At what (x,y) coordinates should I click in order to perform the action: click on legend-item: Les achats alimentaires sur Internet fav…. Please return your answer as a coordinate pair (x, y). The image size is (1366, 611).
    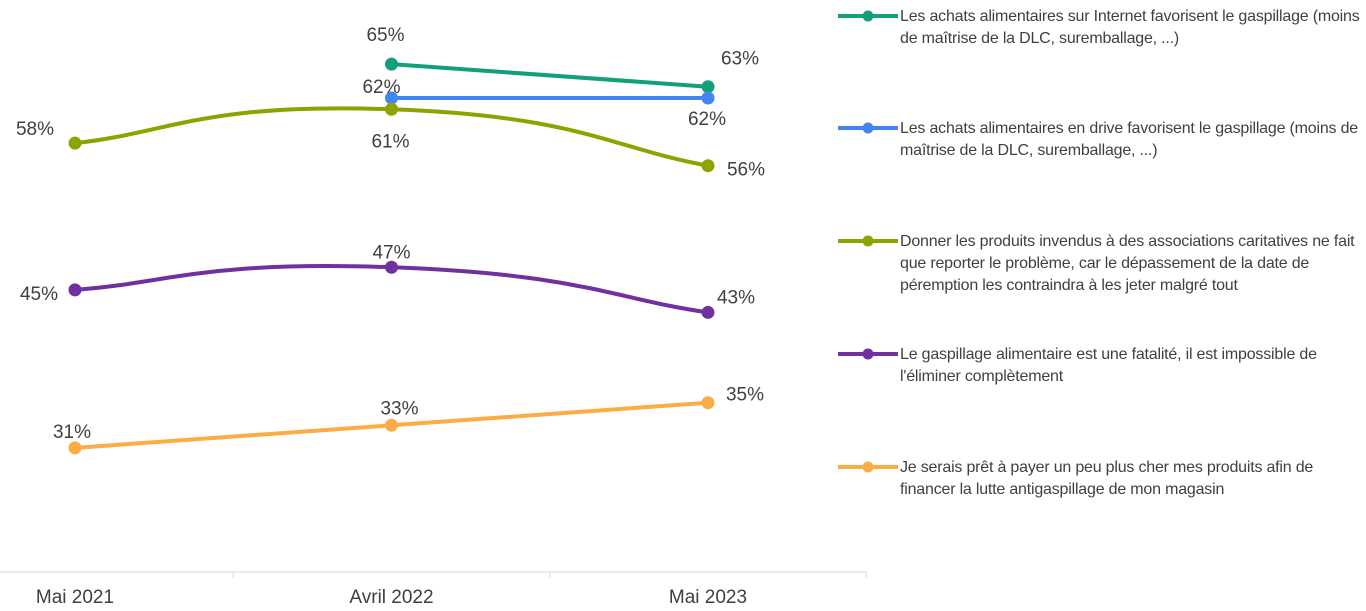
    Looking at the image, I should click on (1101, 28).